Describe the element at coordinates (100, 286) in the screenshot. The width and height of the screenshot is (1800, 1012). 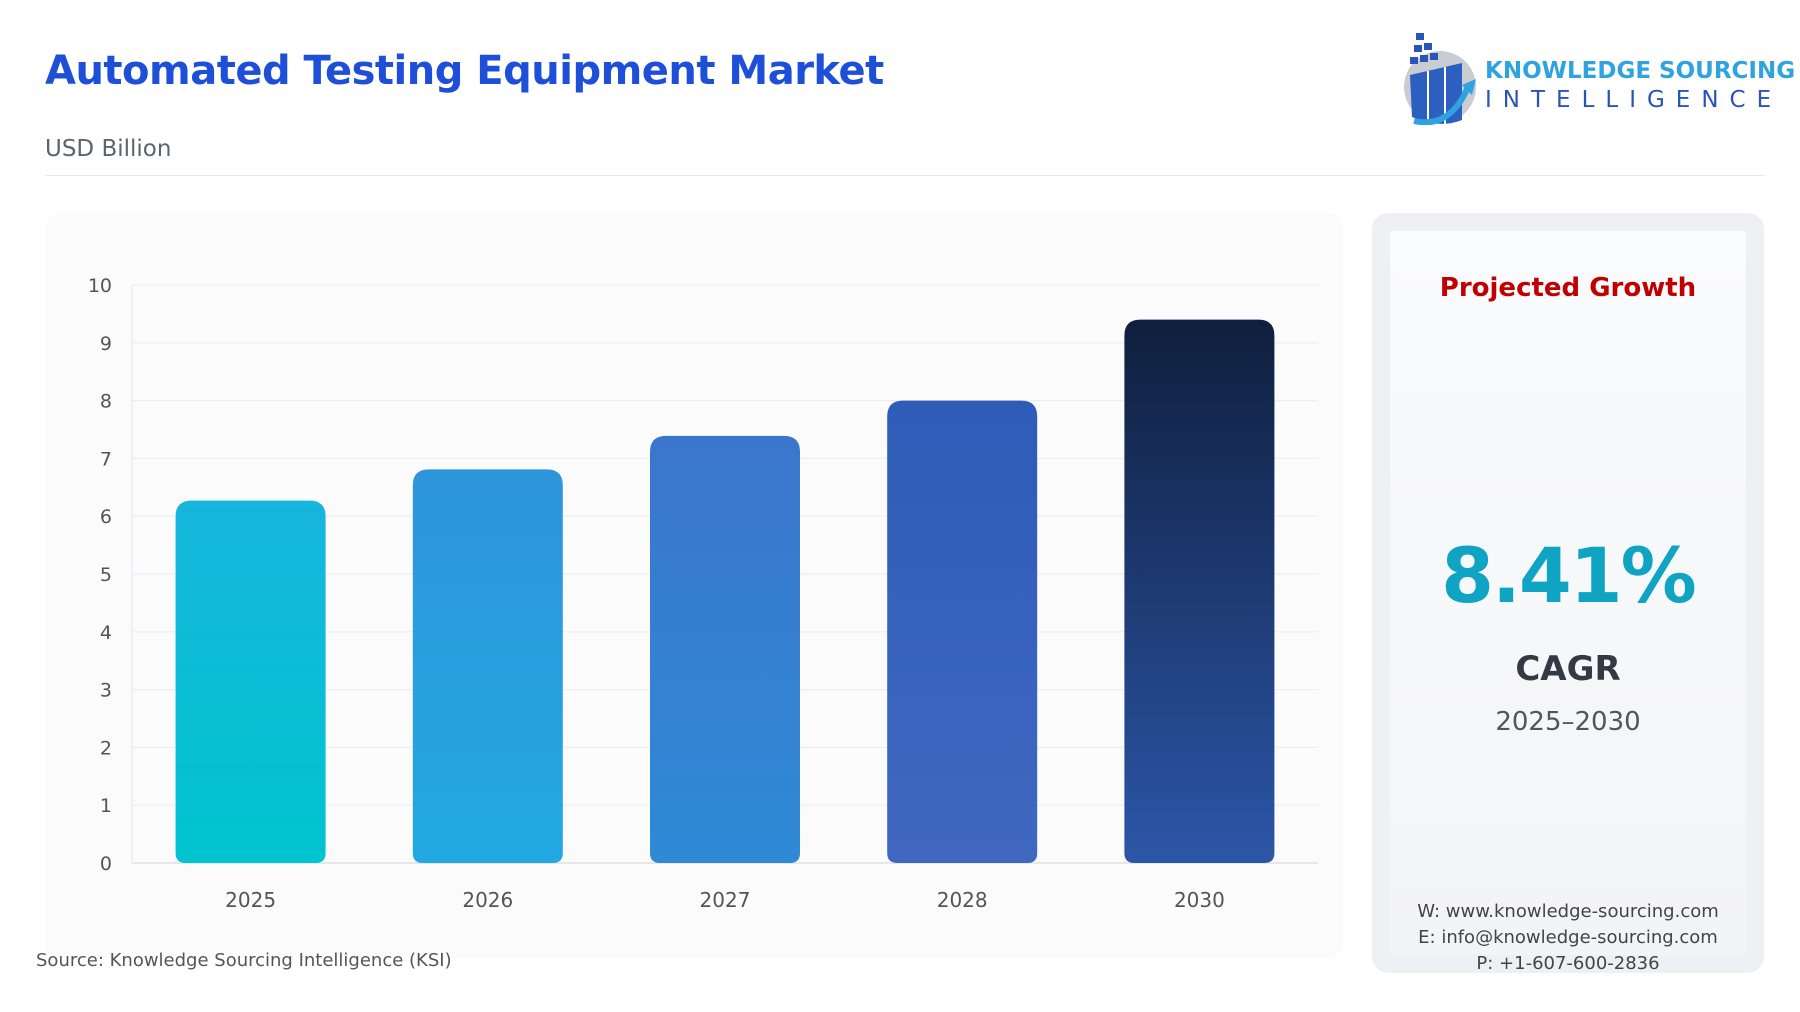
I see `y-tick-label: 10` at that location.